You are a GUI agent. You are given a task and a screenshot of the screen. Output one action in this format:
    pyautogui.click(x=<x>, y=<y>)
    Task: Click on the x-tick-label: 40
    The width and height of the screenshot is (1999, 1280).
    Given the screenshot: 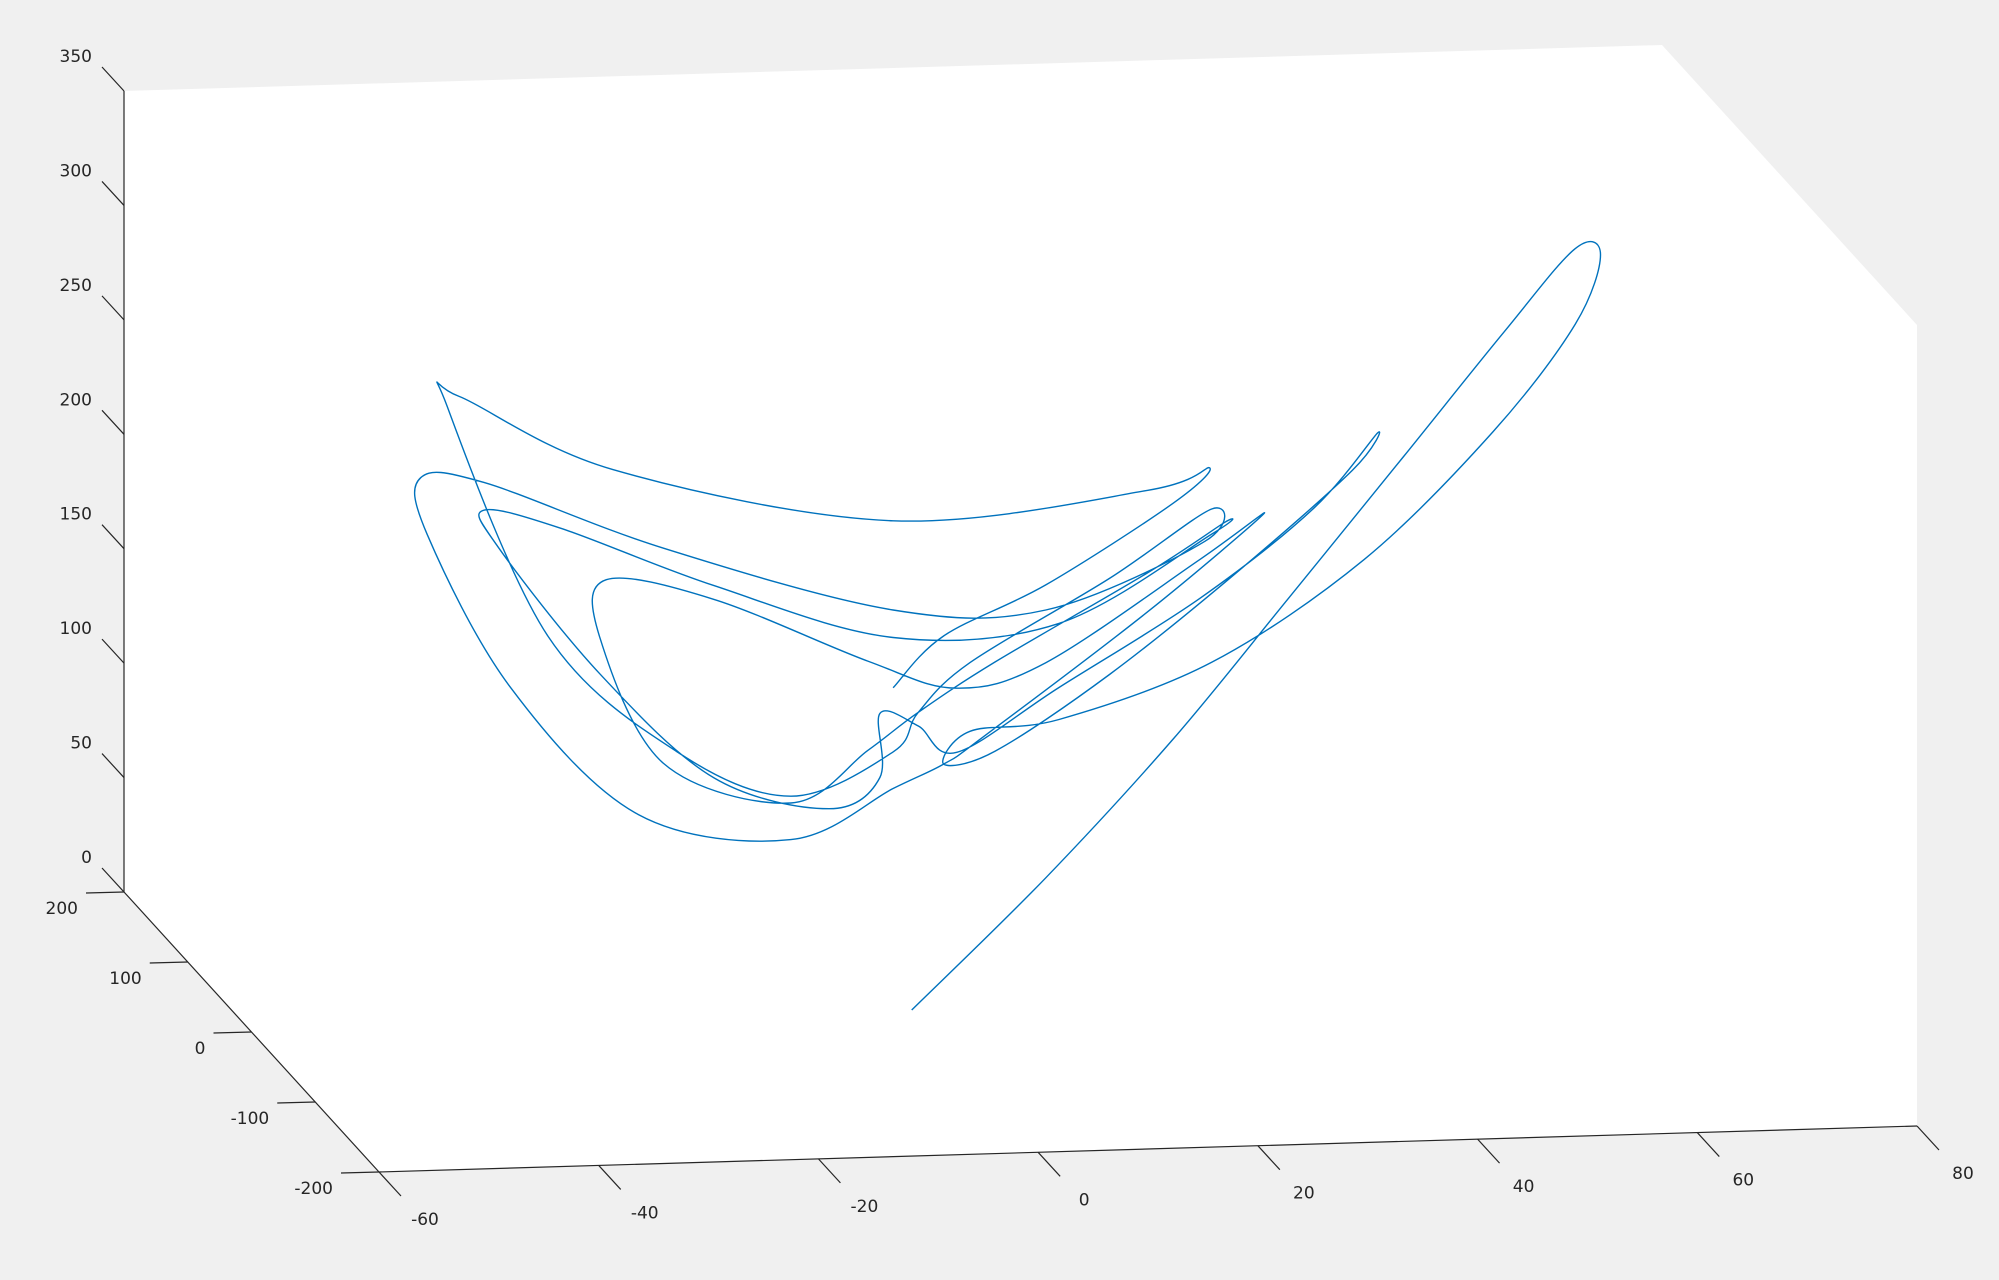 What is the action you would take?
    pyautogui.click(x=1524, y=1187)
    